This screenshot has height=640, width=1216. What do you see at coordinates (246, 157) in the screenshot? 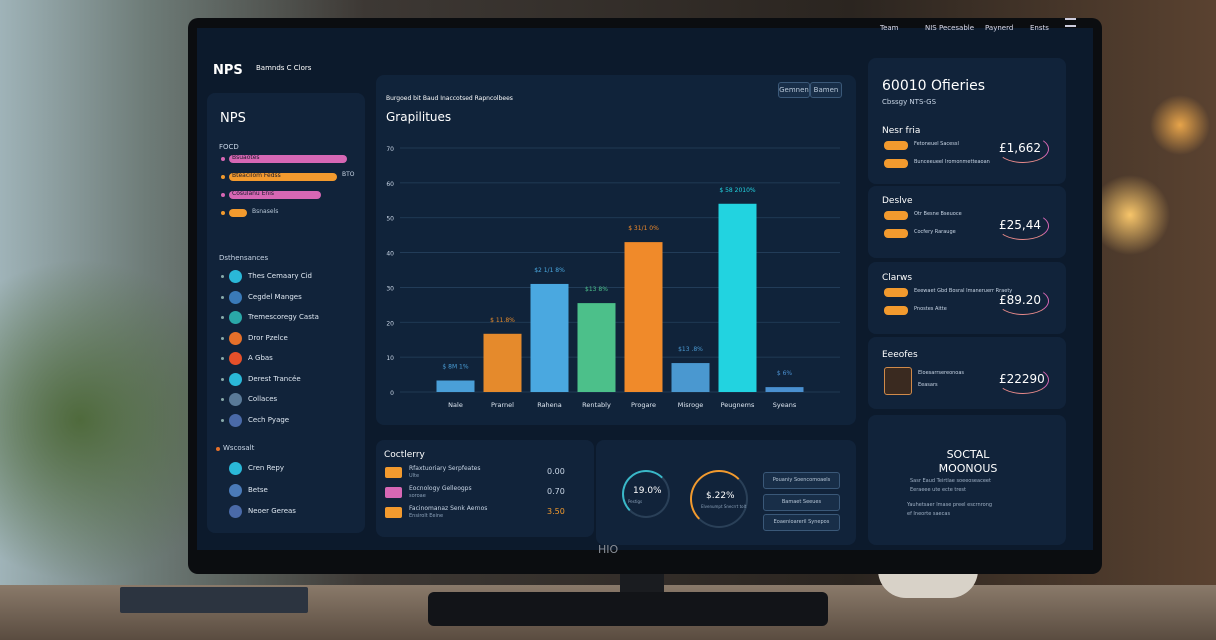
I see `pill-label: Bsuaotes` at bounding box center [246, 157].